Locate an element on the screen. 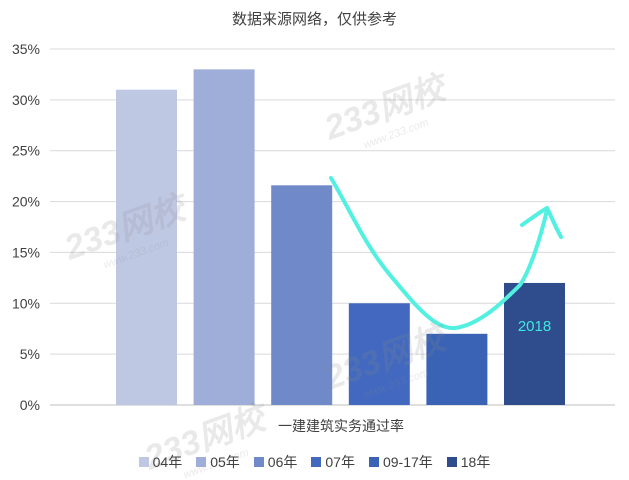 Image resolution: width=629 pixels, height=480 pixels. annotations: 2018 is located at coordinates (446, 255).